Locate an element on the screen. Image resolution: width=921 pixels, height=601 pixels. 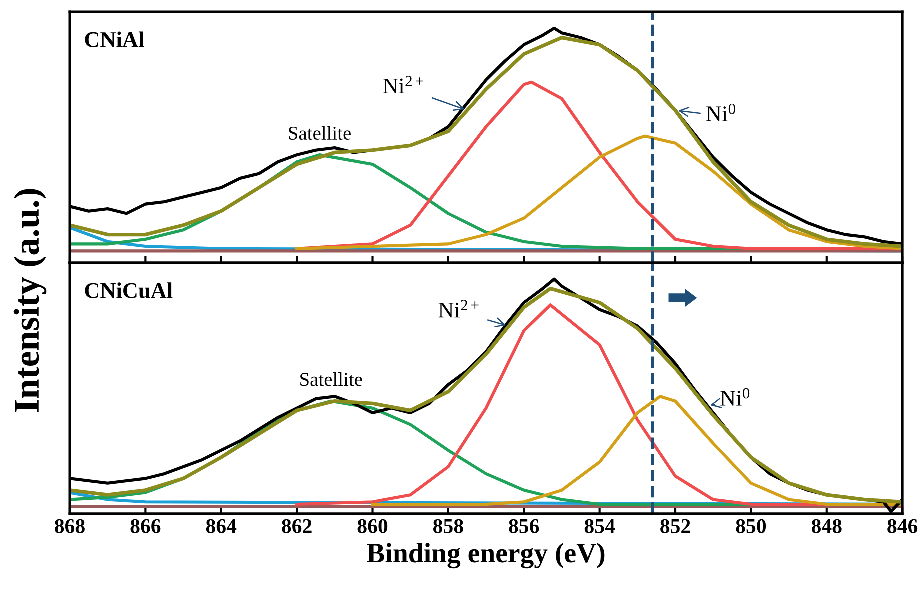
x-axis-title: Binding energy (eV) is located at coordinates (486, 556).